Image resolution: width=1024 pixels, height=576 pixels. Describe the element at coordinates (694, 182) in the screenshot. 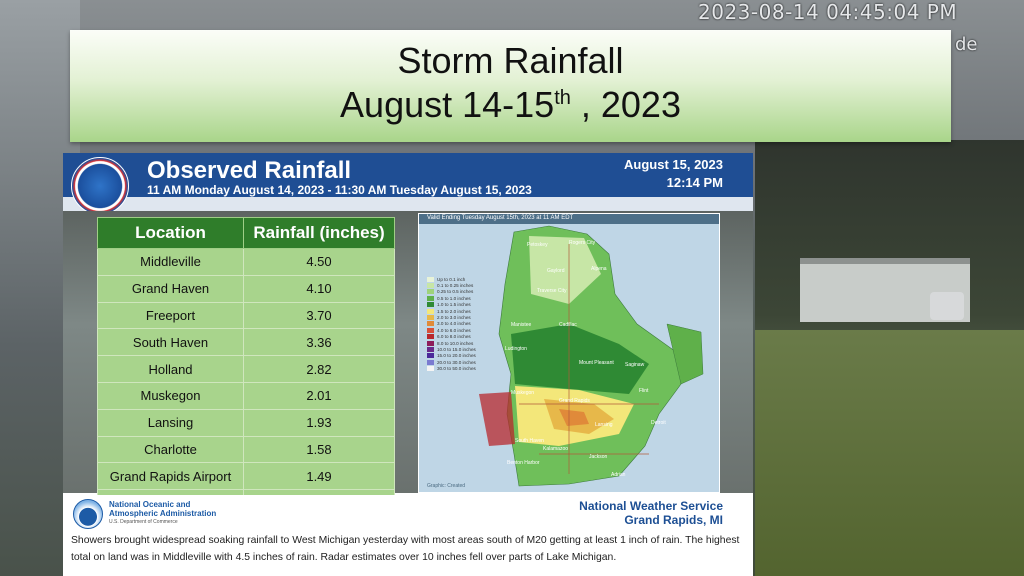

I see `graphic-time: 12:14 PM` at that location.